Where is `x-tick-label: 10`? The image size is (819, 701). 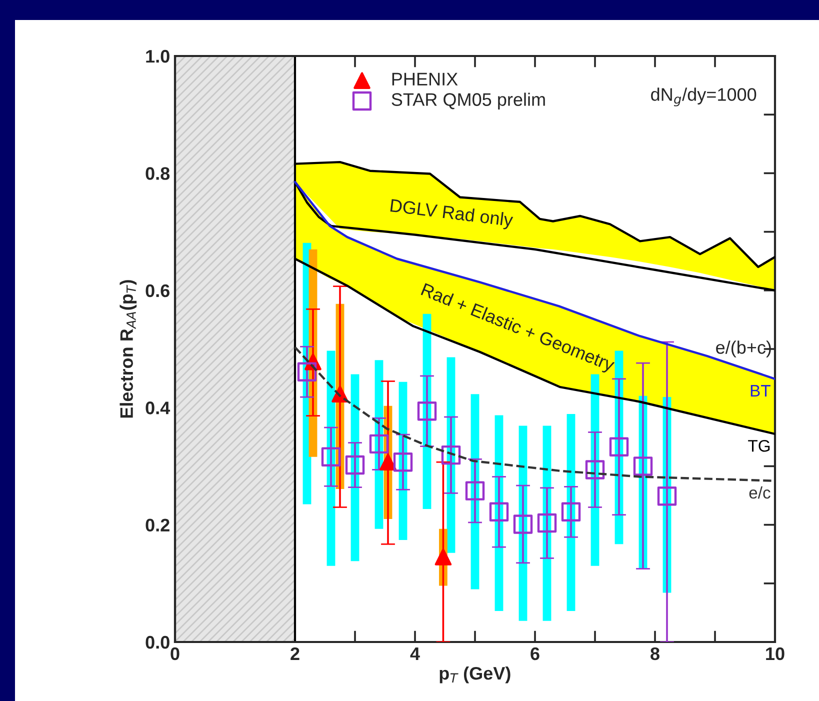
x-tick-label: 10 is located at coordinates (775, 653).